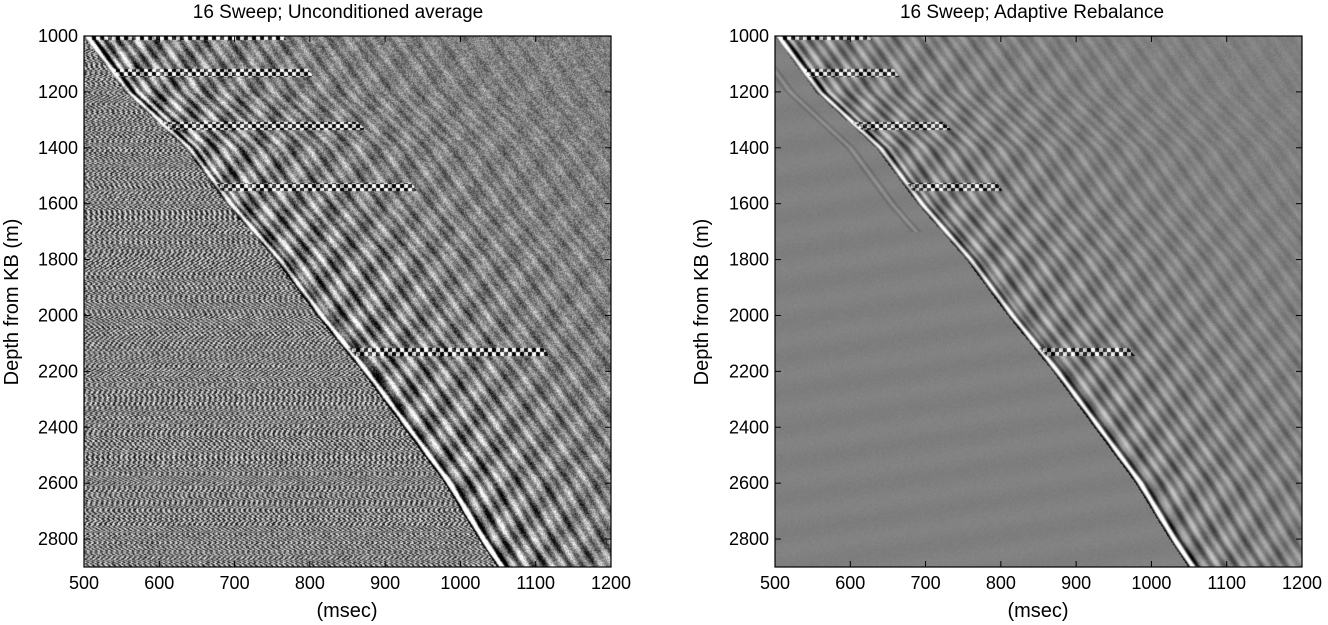 This screenshot has width=1328, height=625. I want to click on chart-title-right: 16 Sweep; Adaptive Rebalance, so click(1032, 12).